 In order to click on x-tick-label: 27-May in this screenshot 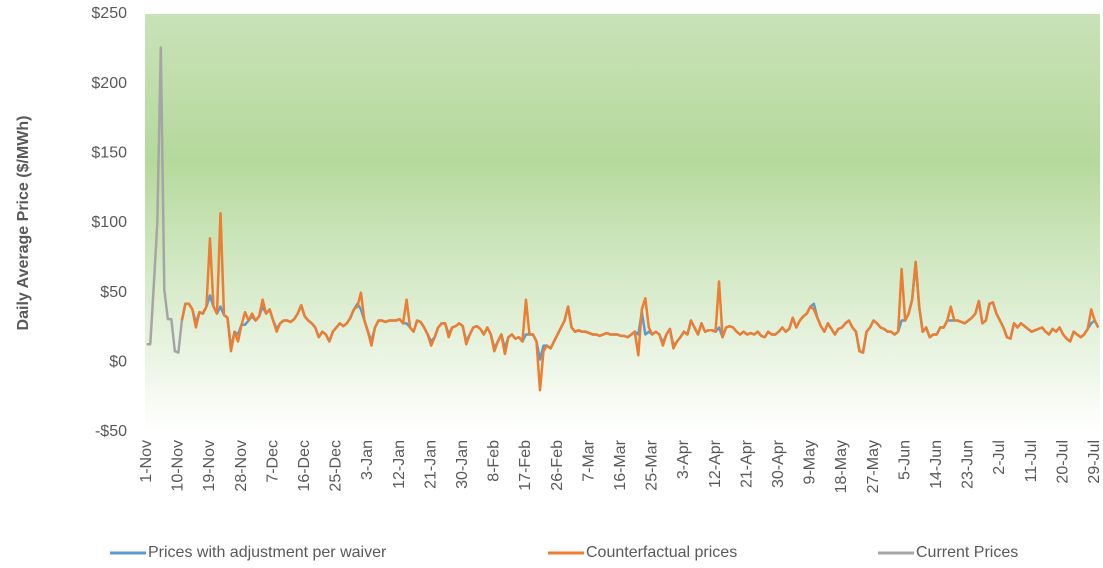, I will do `click(873, 466)`.